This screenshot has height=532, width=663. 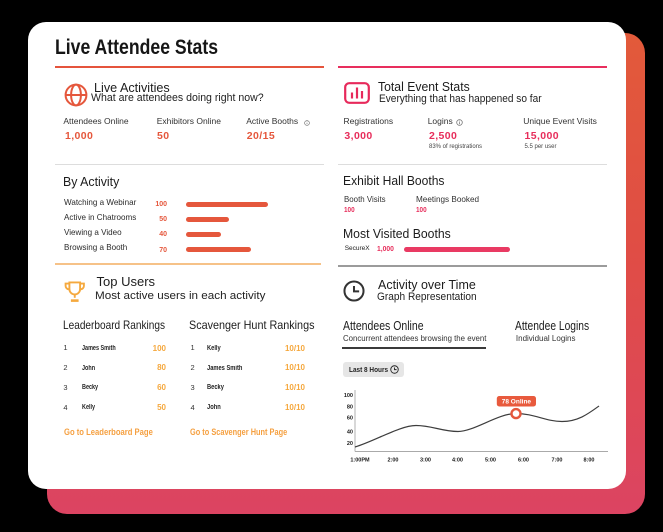 I want to click on svg-text: 1:00PM, so click(x=360, y=461).